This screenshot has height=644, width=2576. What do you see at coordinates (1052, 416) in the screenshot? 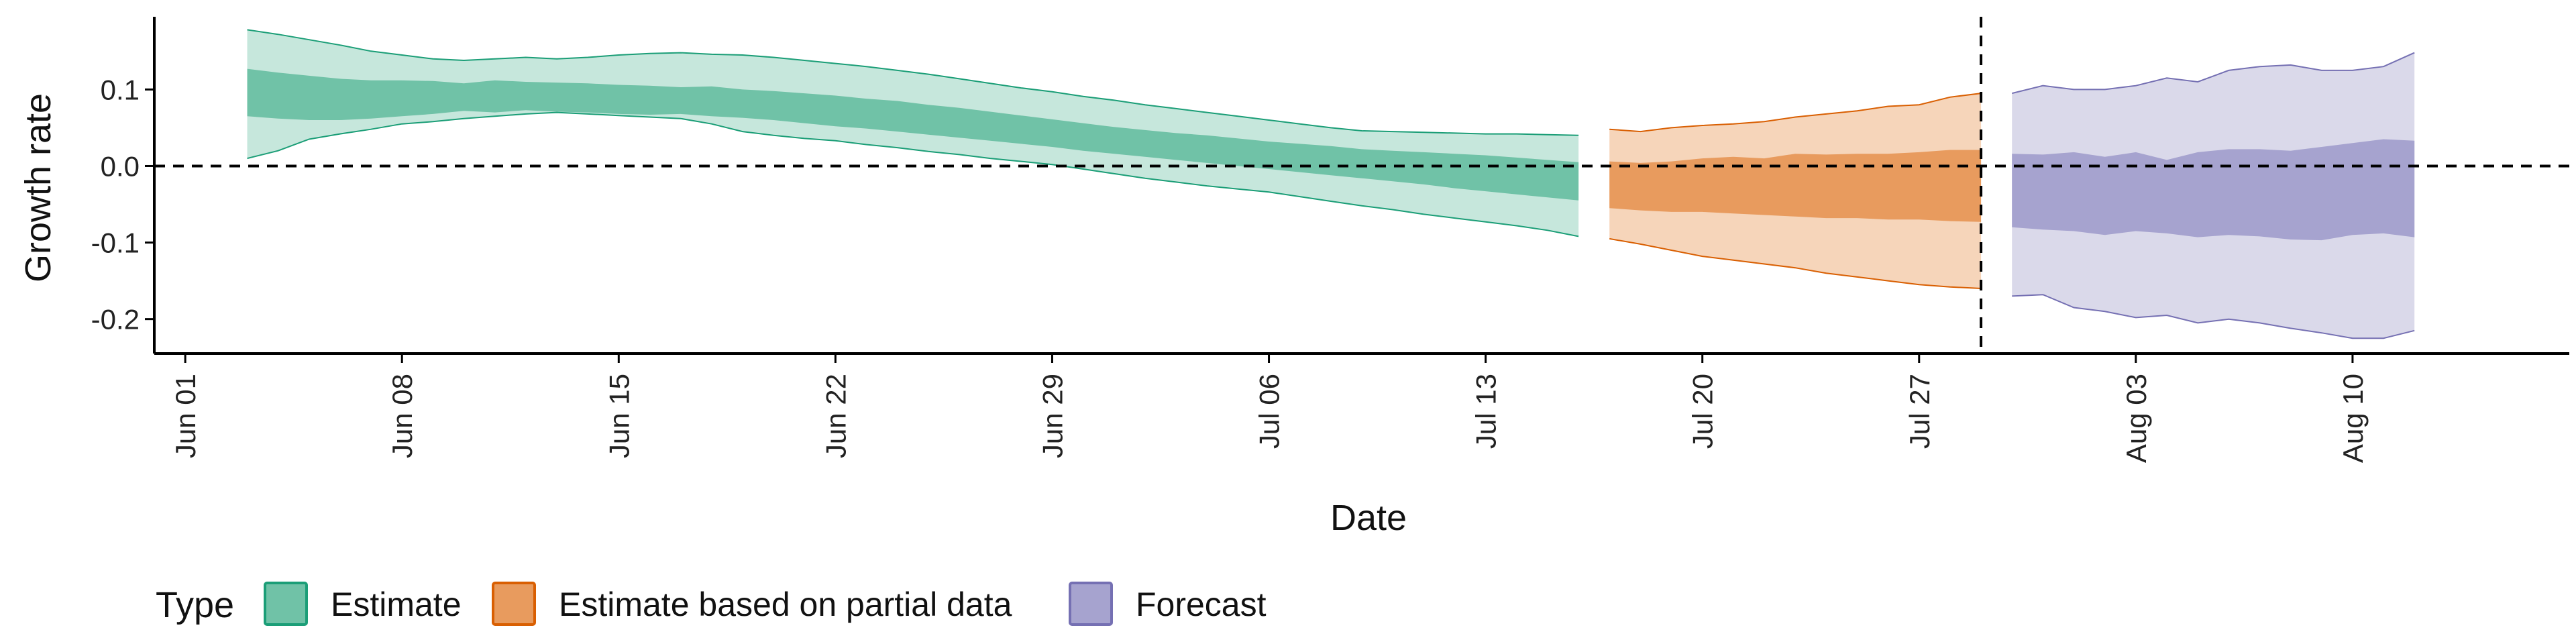
I see `x-tick-label: Jun 29` at bounding box center [1052, 416].